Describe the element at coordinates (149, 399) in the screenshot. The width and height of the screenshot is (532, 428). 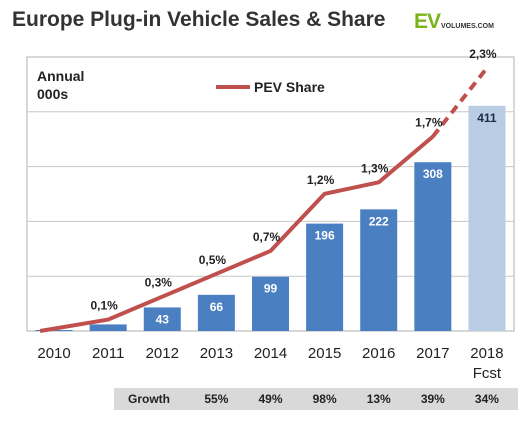
I see `growth-label: Growth` at that location.